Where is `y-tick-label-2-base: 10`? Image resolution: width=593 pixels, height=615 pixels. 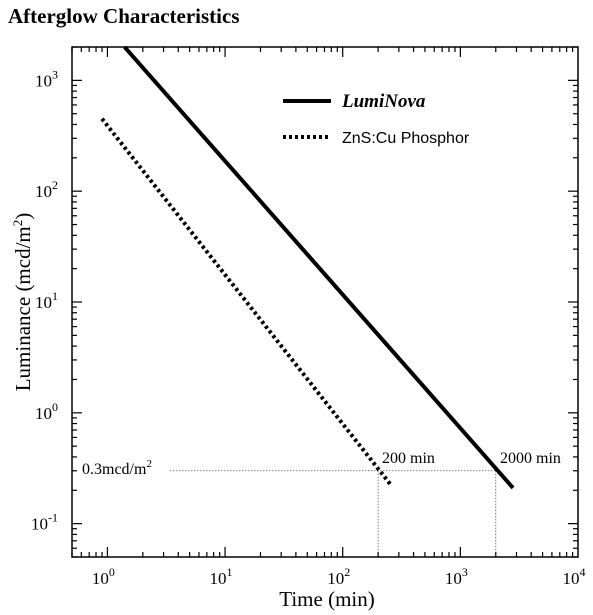
y-tick-label-2-base: 10 is located at coordinates (43, 191).